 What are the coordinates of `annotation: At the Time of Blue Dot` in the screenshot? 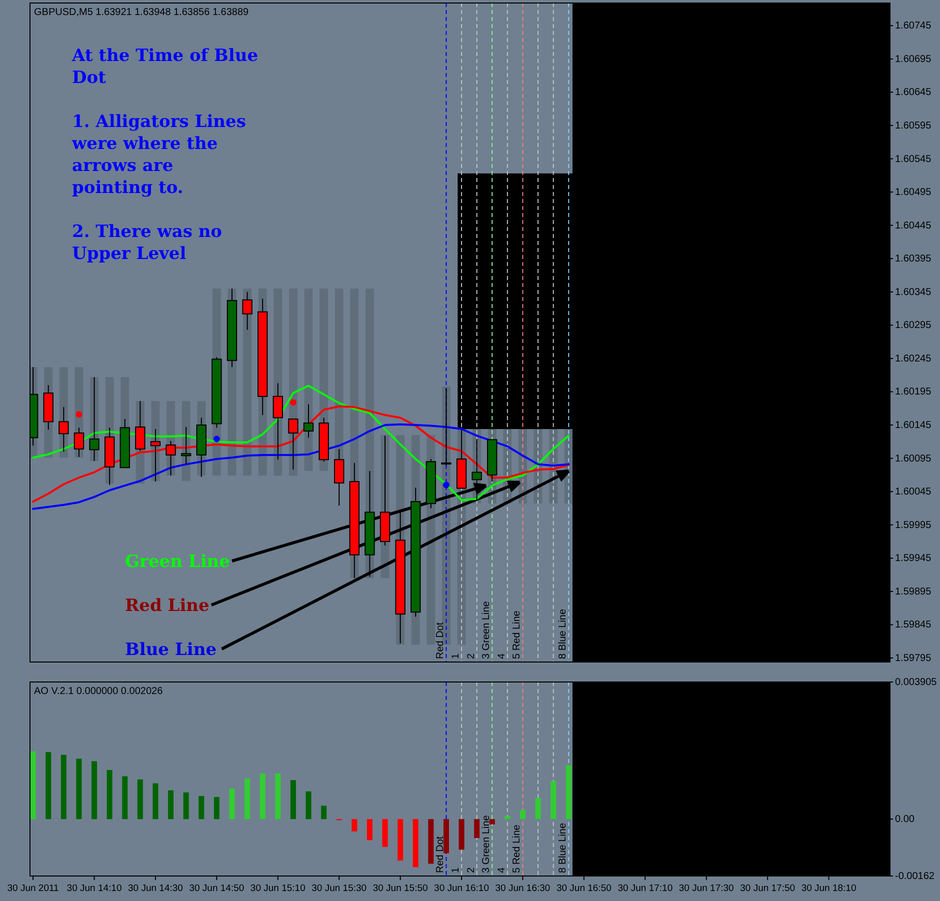 It's located at (164, 67).